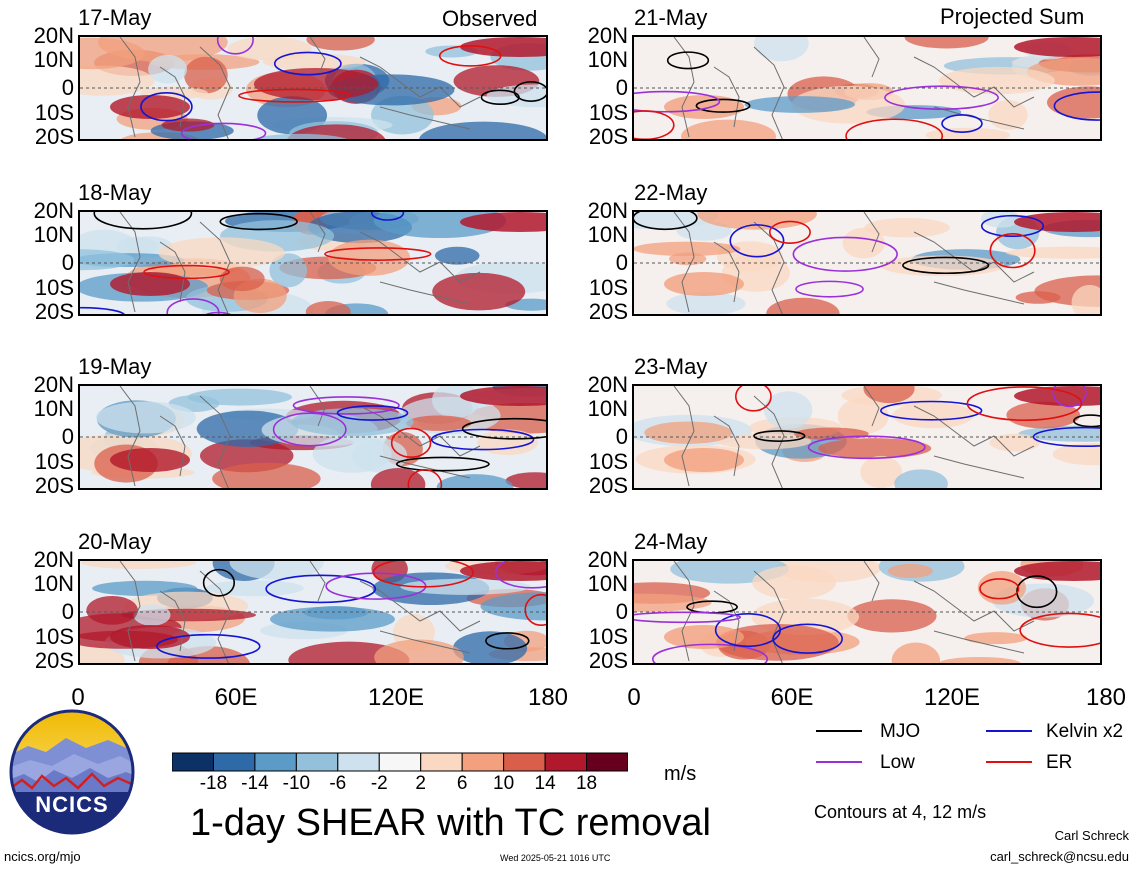  I want to click on lon-tick-right-120e: 120E, so click(952, 697).